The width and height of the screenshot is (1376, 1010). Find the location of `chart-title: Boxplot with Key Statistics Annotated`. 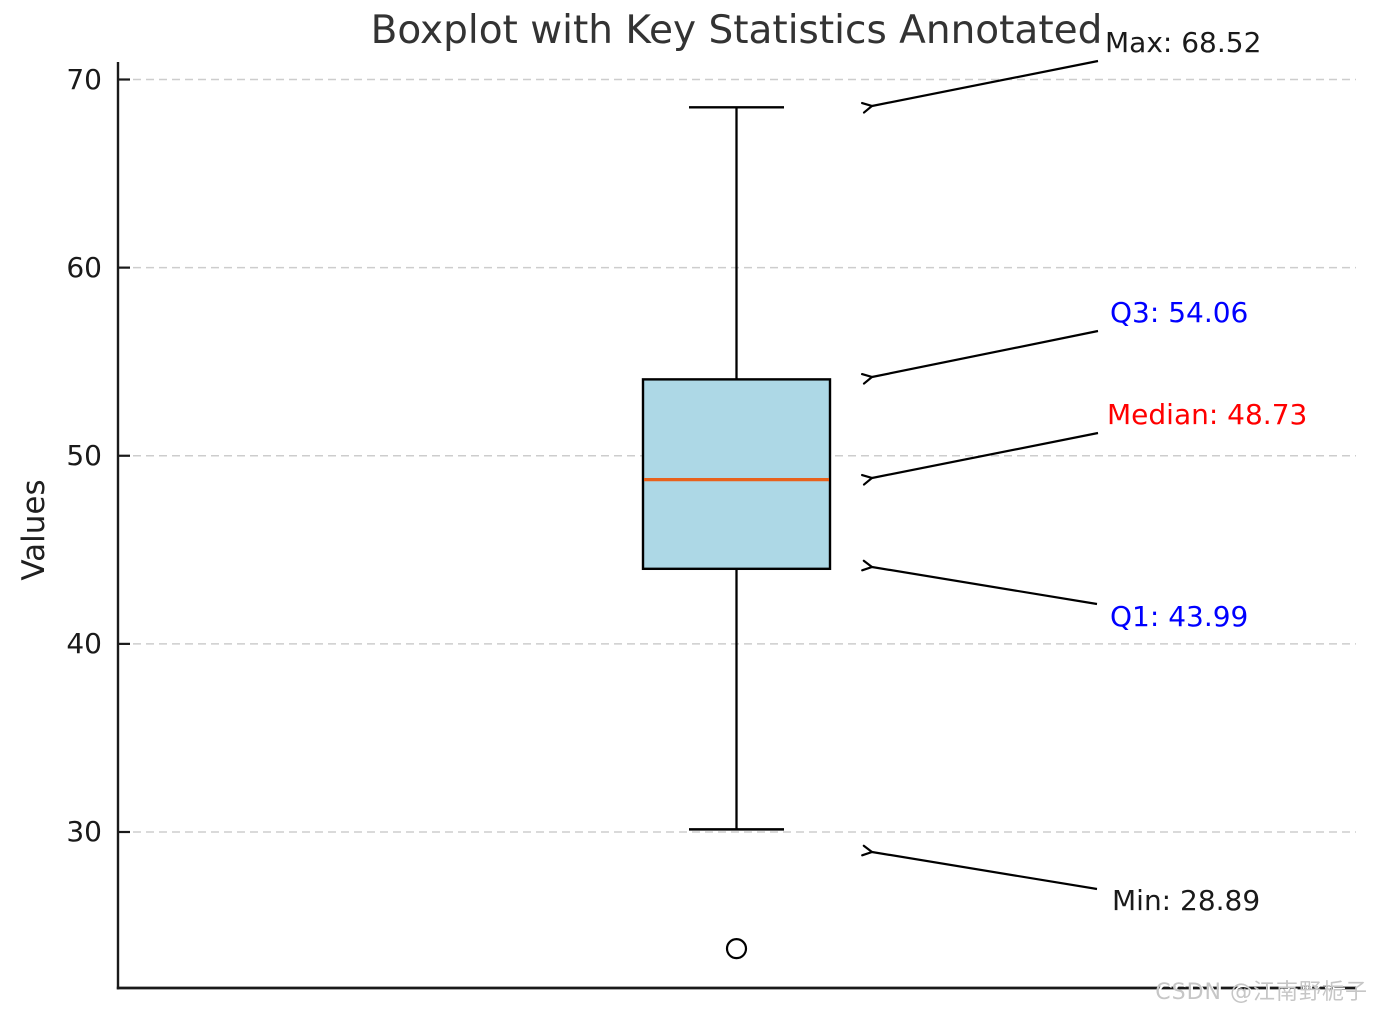

chart-title: Boxplot with Key Statistics Annotated is located at coordinates (736, 30).